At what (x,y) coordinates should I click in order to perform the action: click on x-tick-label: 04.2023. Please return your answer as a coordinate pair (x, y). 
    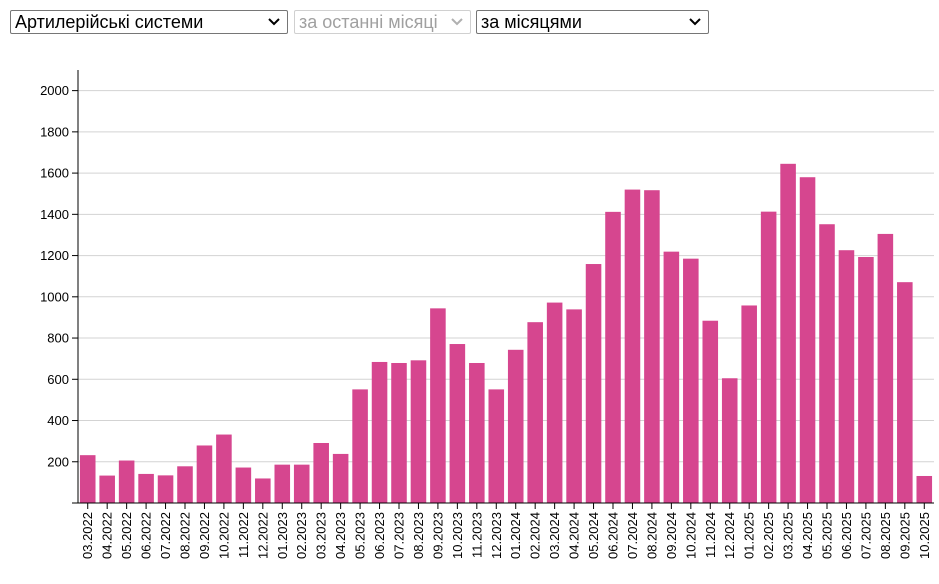
    Looking at the image, I should click on (340, 535).